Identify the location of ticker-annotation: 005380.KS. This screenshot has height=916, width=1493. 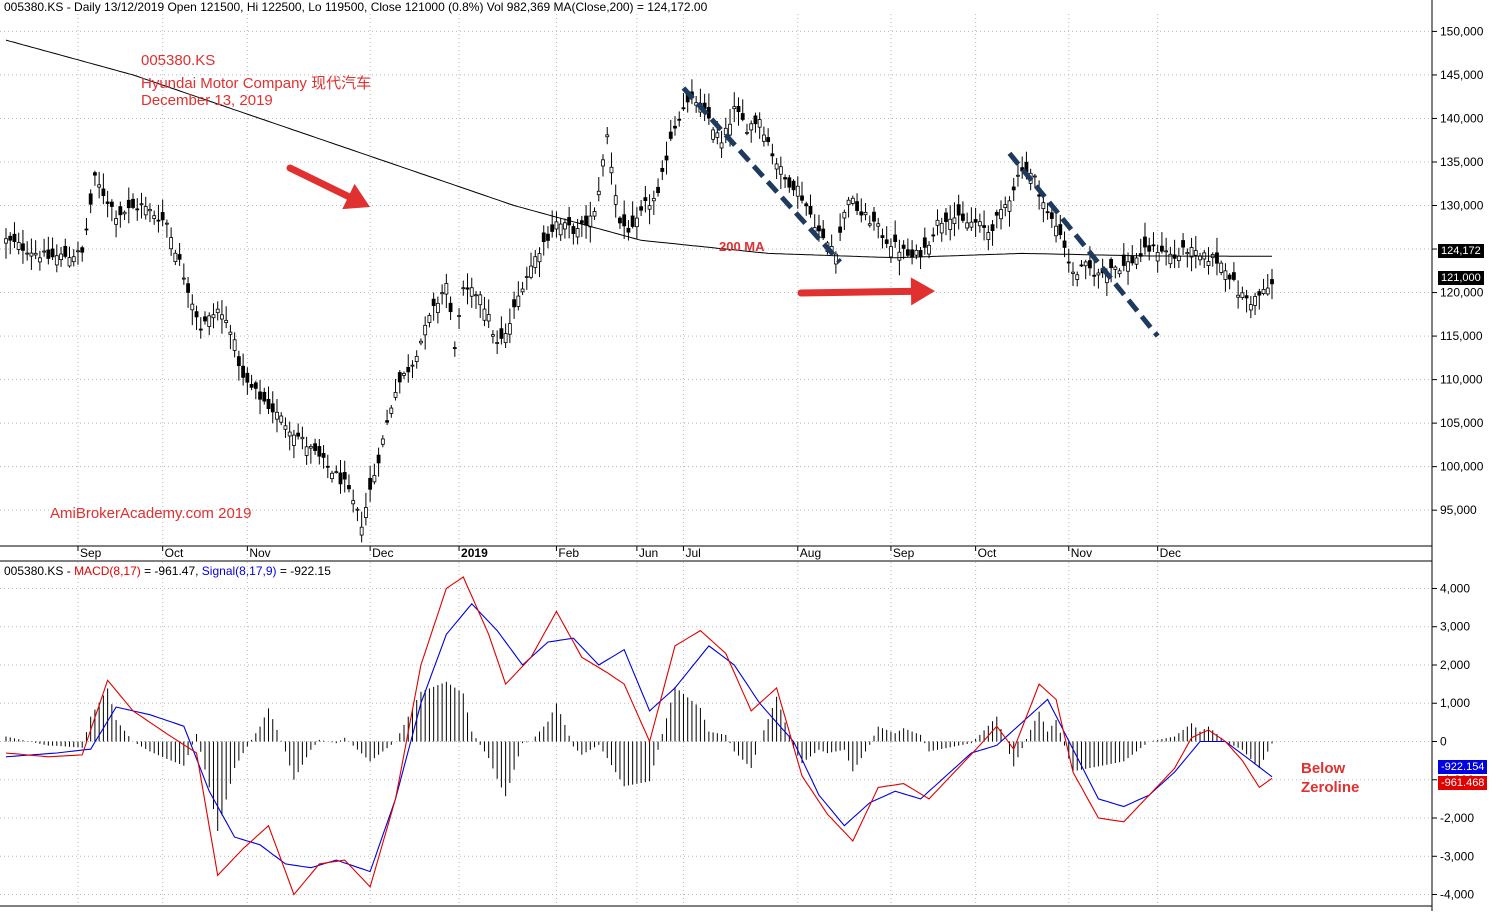
(178, 60).